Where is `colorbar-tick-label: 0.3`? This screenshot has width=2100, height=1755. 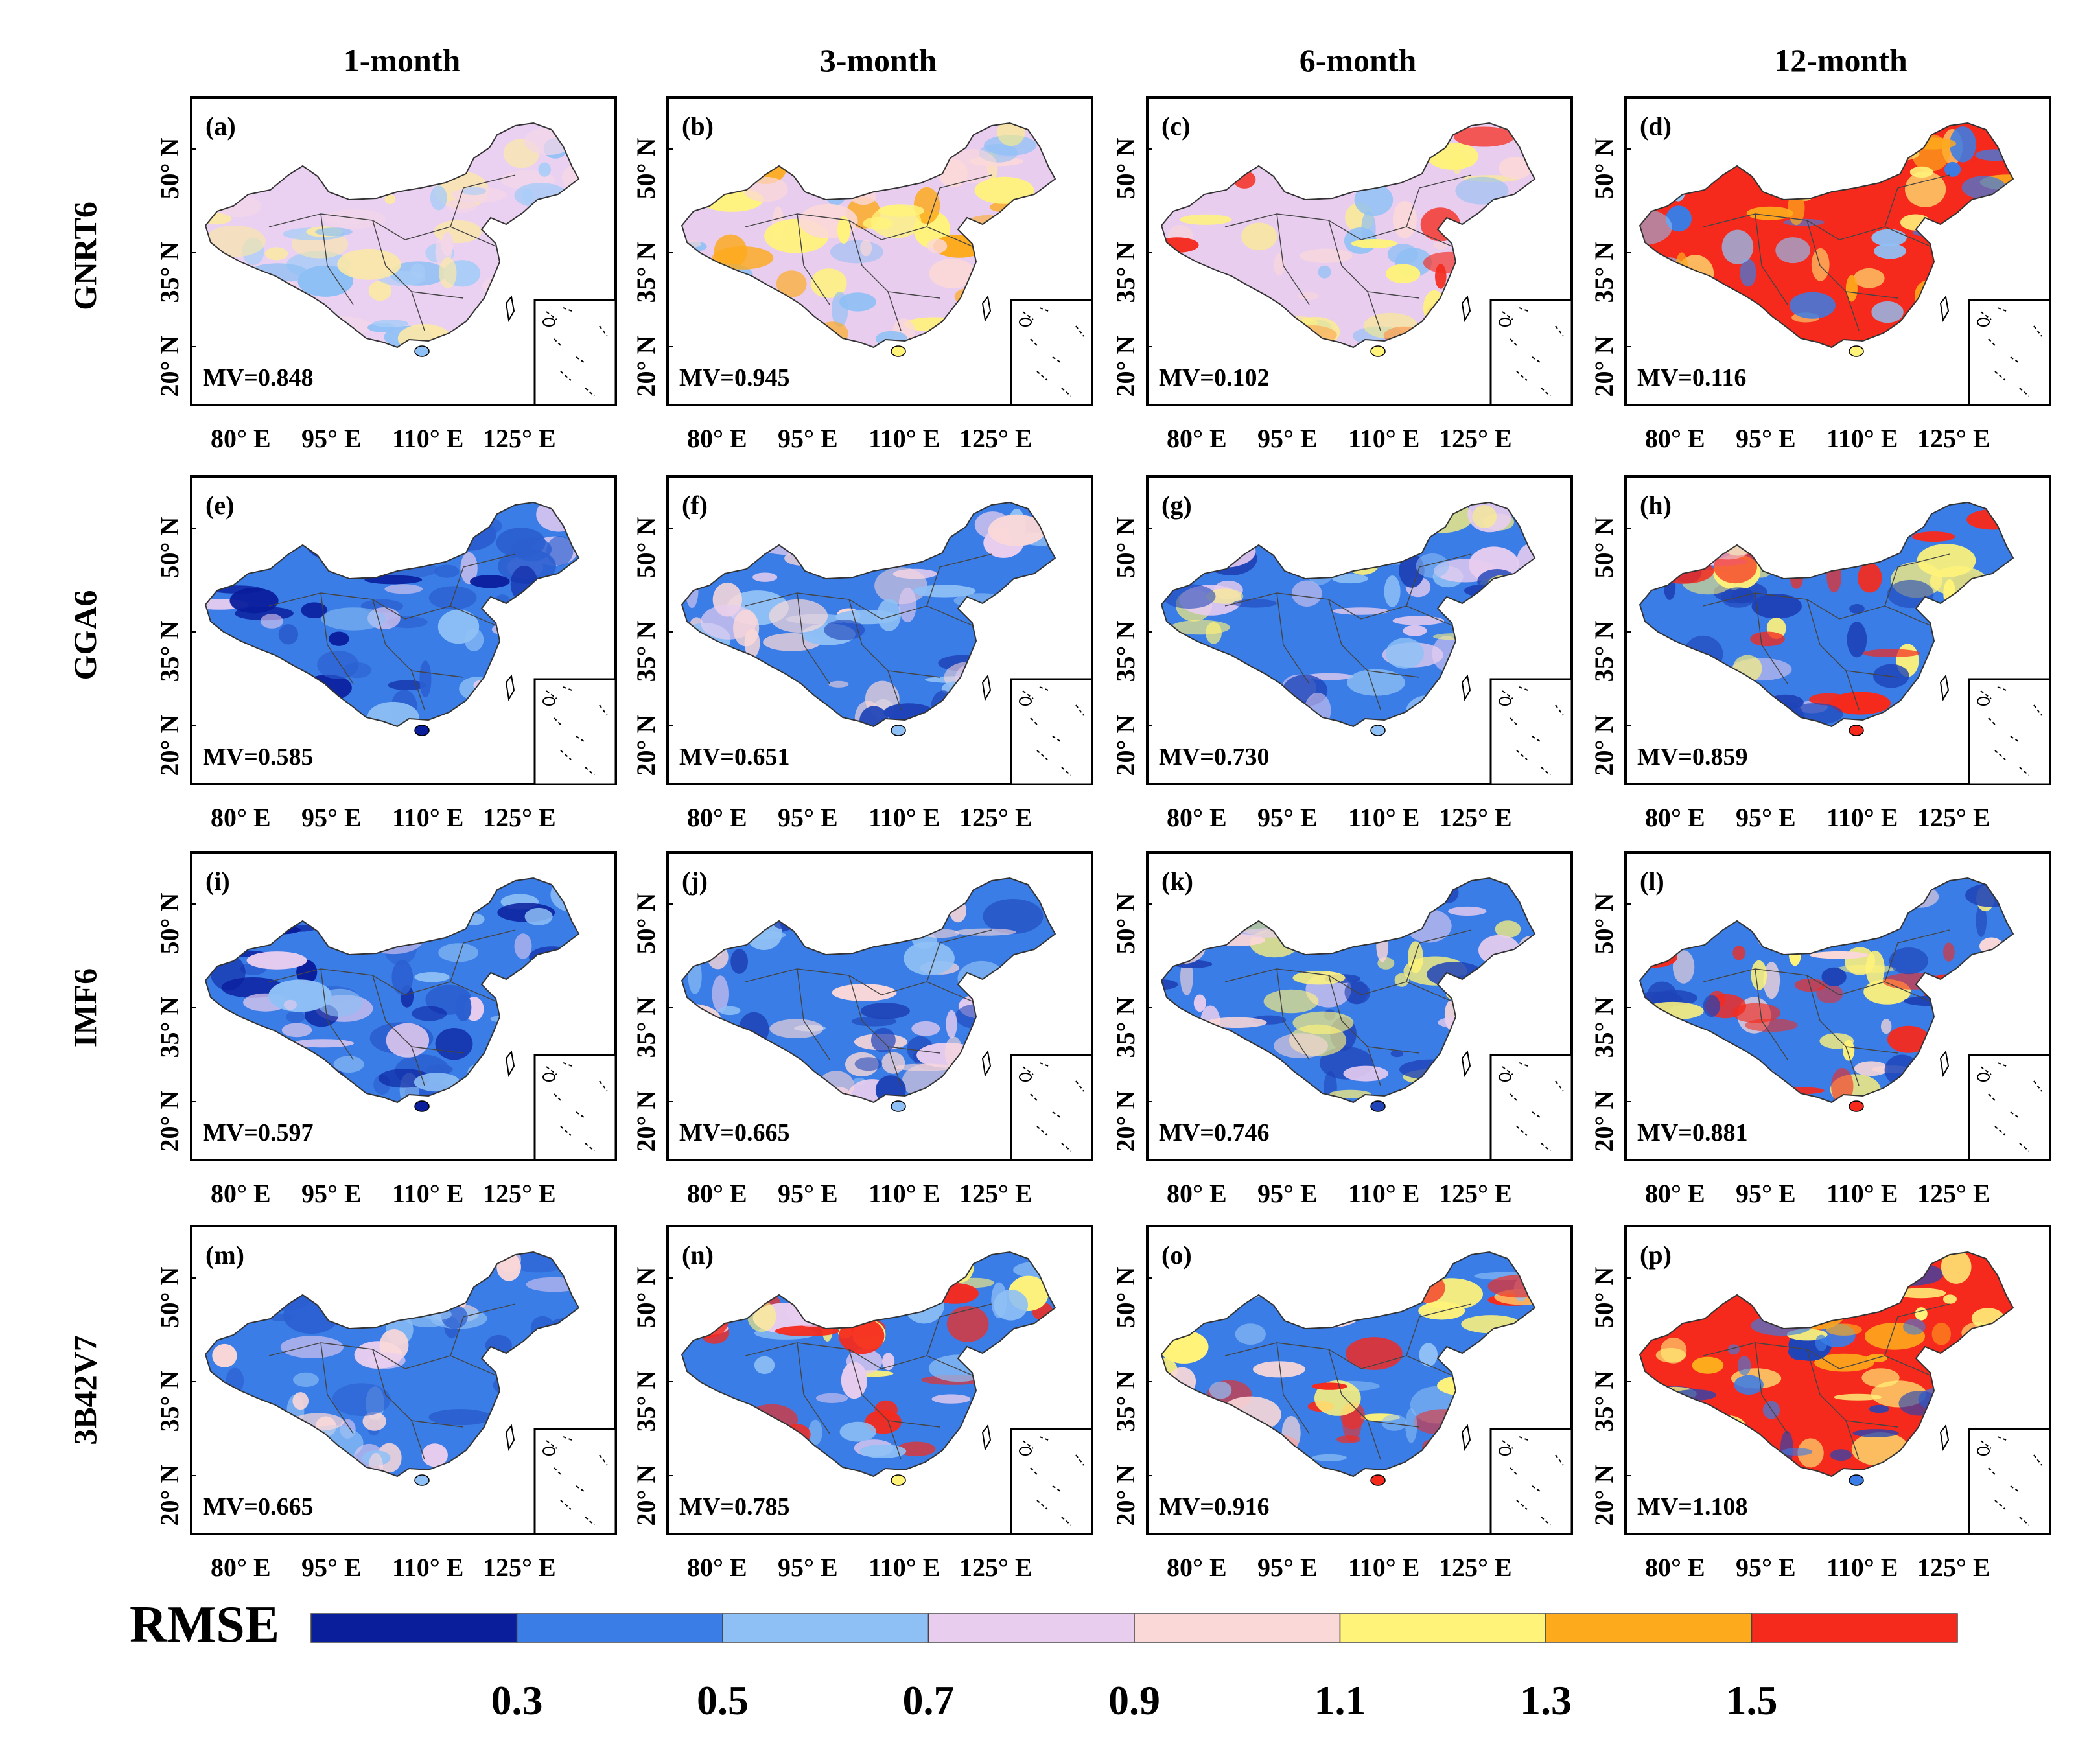
colorbar-tick-label: 0.3 is located at coordinates (517, 1700).